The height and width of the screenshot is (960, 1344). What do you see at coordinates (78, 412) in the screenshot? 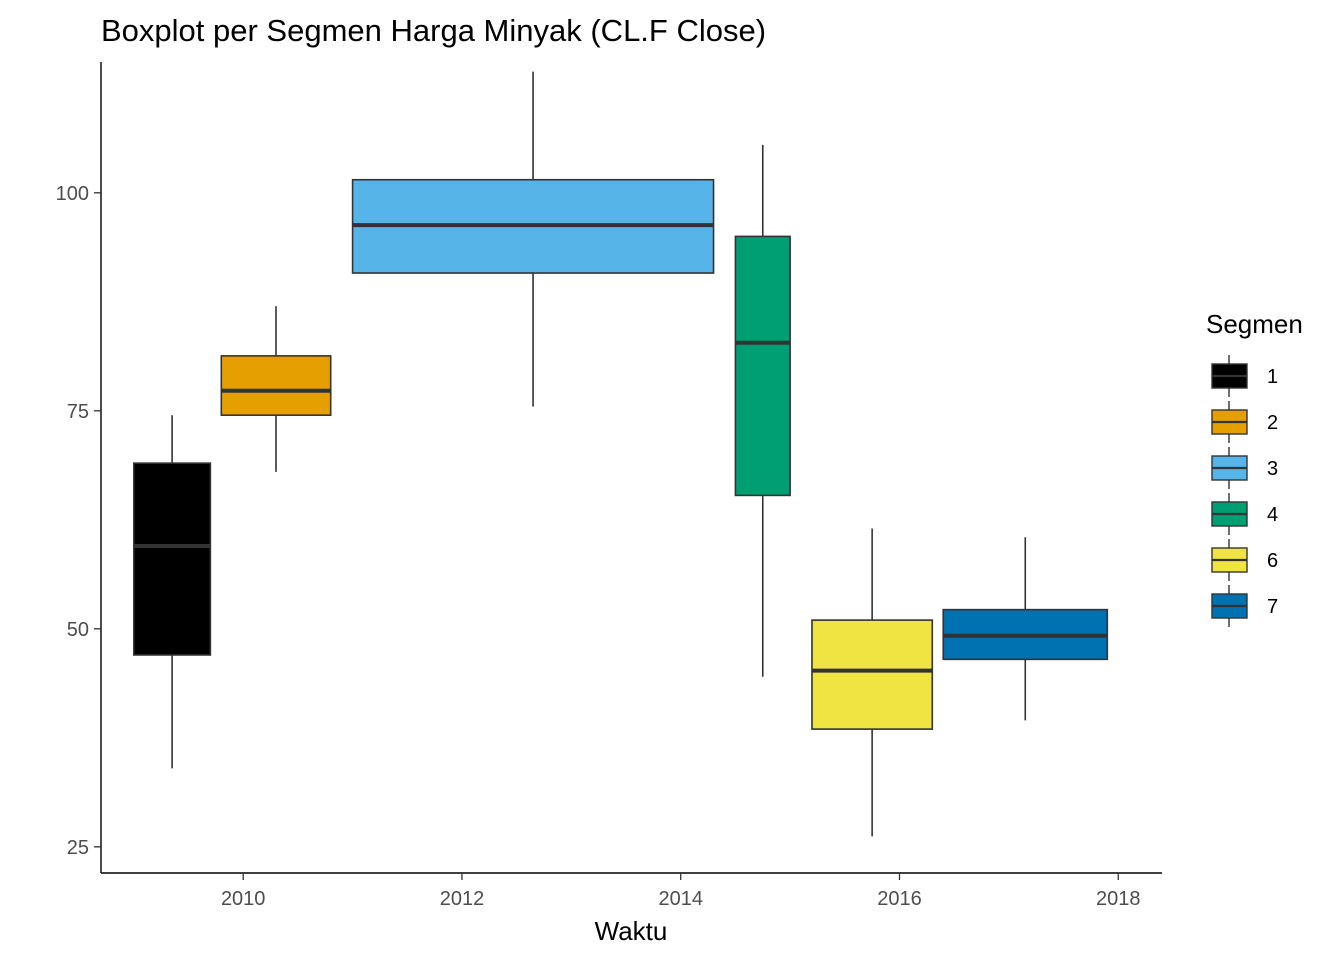
I see `y-tick-label: 75` at bounding box center [78, 412].